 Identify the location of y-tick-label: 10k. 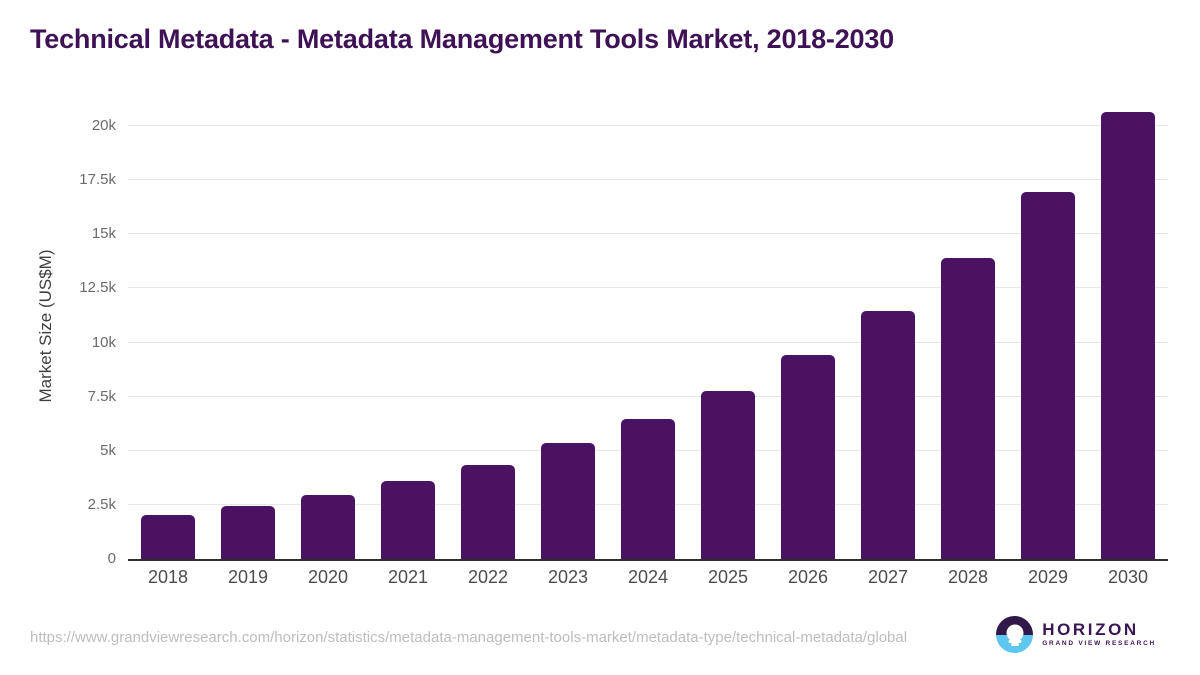
(103, 342).